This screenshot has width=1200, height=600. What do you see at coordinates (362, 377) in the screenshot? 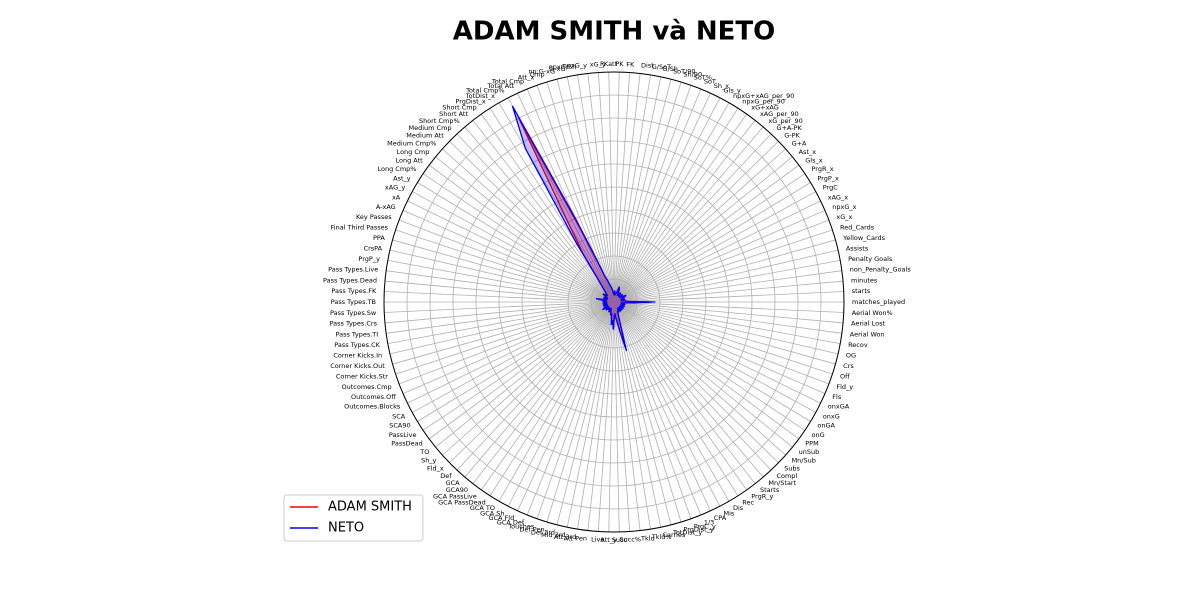
I see `category-label: Corner Kicks.Str` at bounding box center [362, 377].